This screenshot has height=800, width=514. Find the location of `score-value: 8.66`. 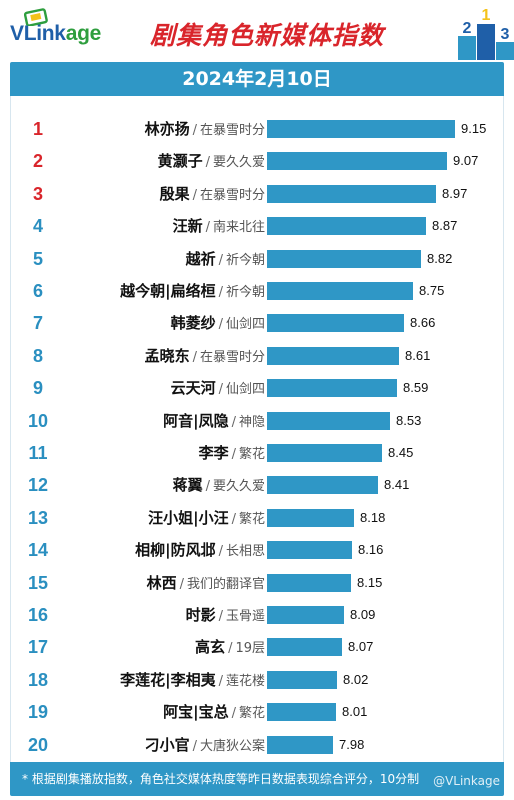

score-value: 8.66 is located at coordinates (423, 323).